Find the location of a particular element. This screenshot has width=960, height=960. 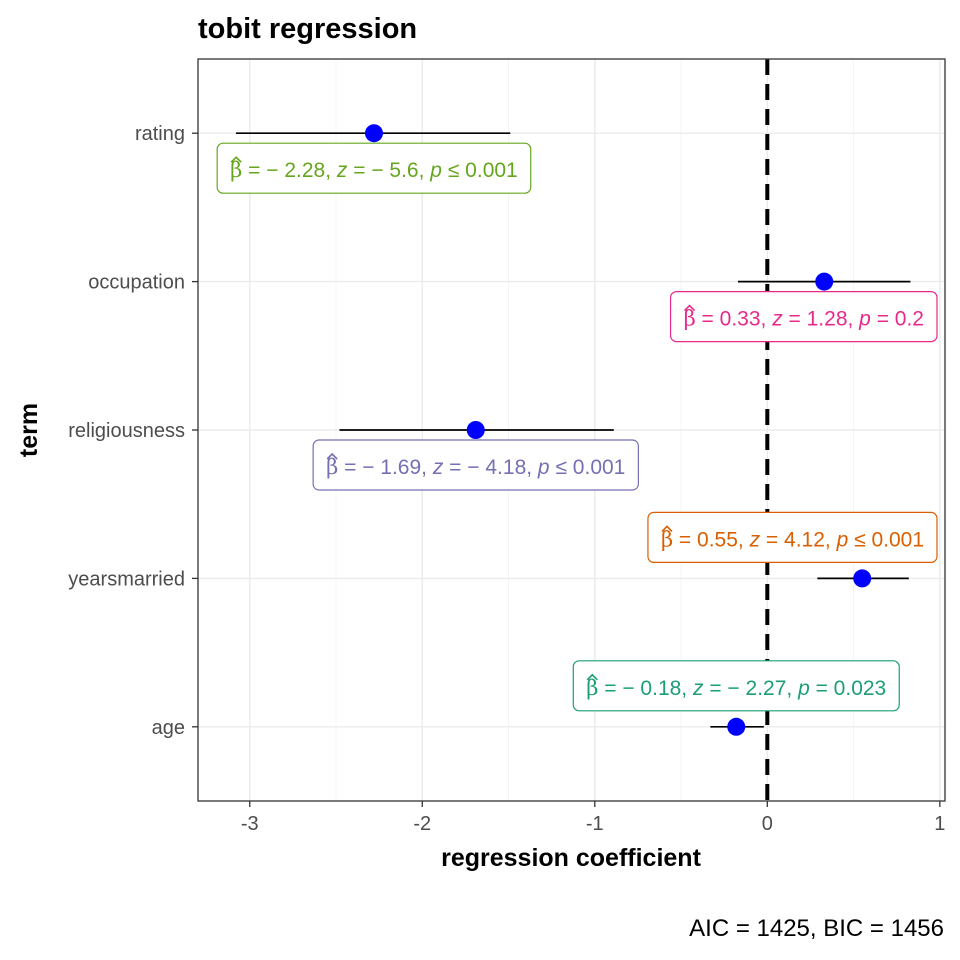

coef-label-age: β = − 0.18, z = − 2.27, p = 0.023 is located at coordinates (736, 686).